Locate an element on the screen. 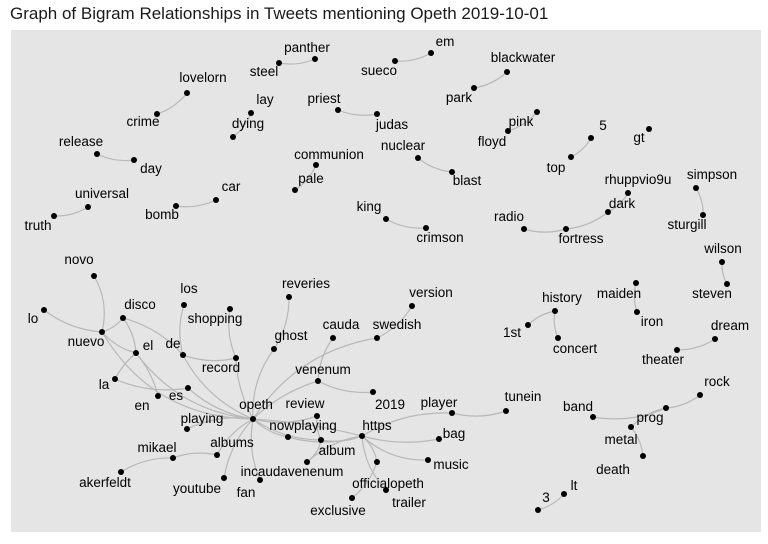  node-swedish is located at coordinates (377, 338).